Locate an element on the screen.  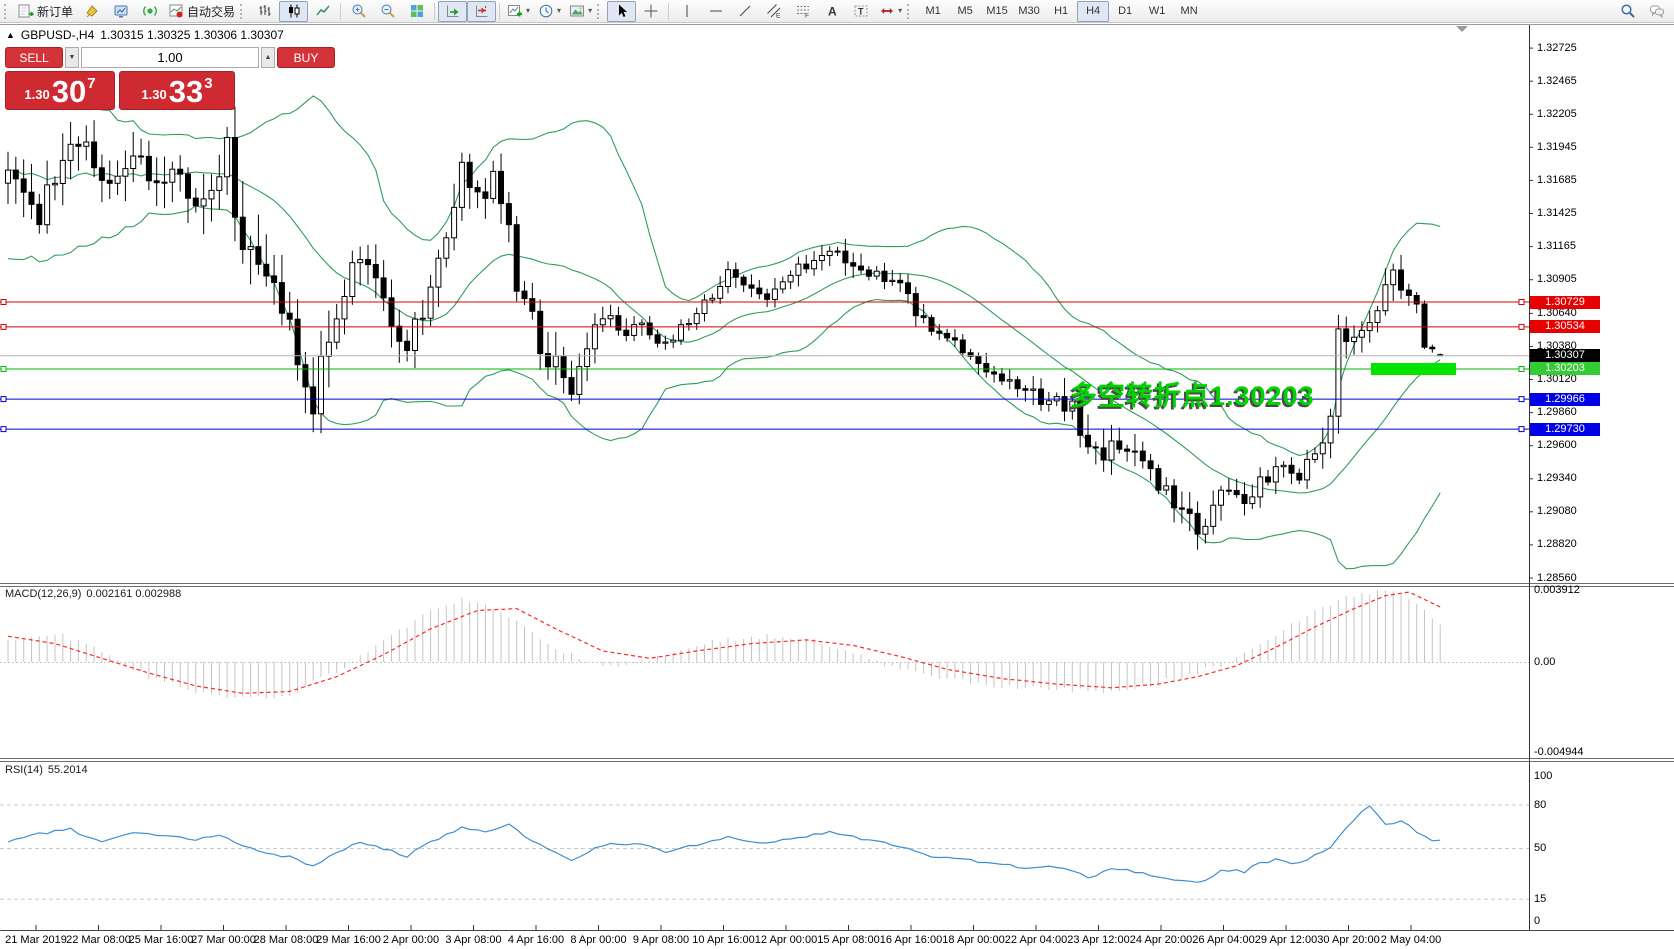
volume-down-button: ▼ is located at coordinates (72, 57).